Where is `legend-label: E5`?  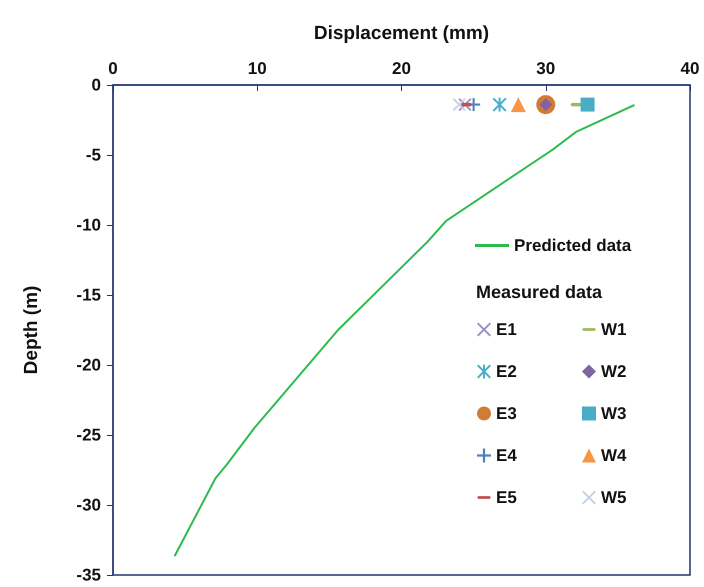
legend-label: E5 is located at coordinates (506, 497).